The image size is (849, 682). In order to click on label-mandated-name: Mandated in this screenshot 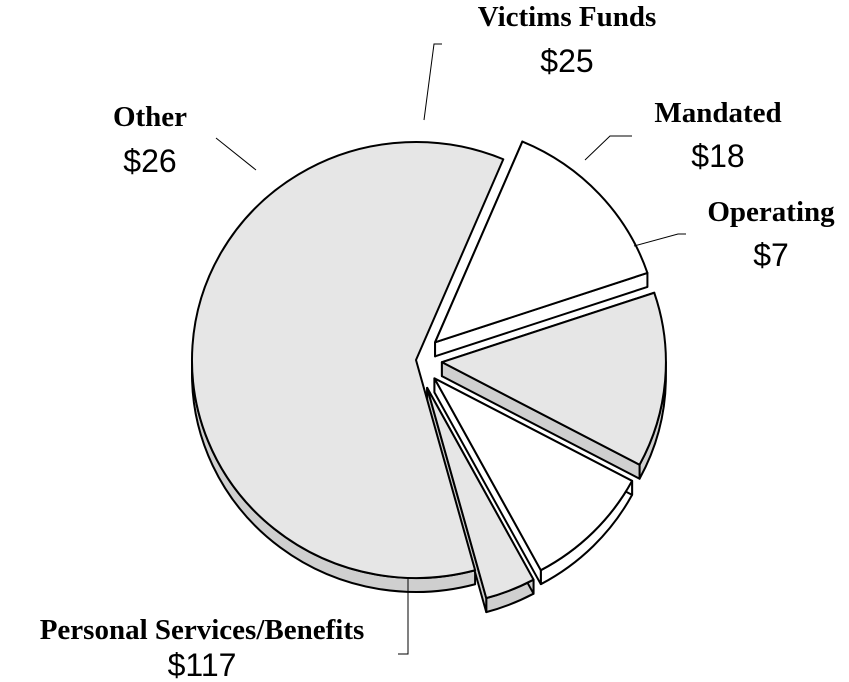, I will do `click(717, 113)`.